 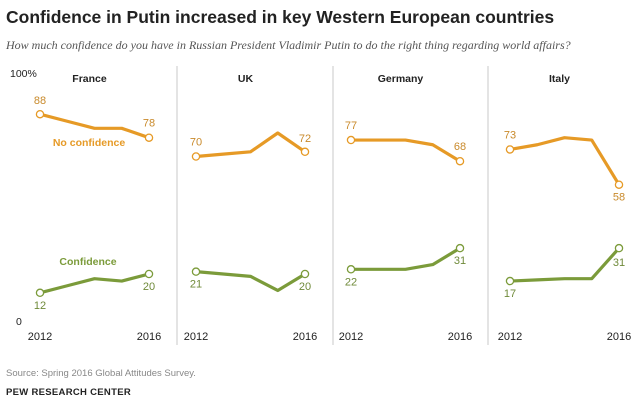 What do you see at coordinates (351, 282) in the screenshot?
I see `data-label: 22` at bounding box center [351, 282].